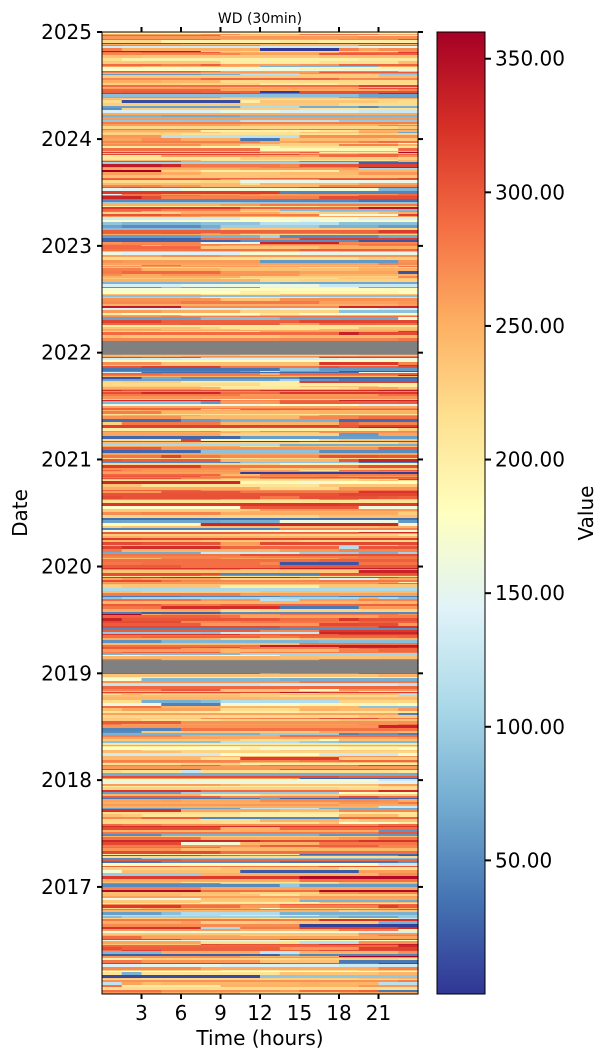 The height and width of the screenshot is (1059, 607). I want to click on colorbar-tick-label: 350.00, so click(530, 59).